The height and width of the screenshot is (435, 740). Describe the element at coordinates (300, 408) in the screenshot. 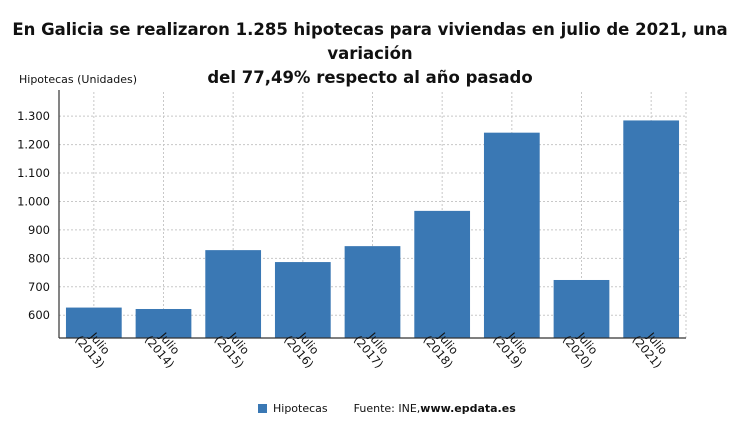

I see `legend-label-hipotecas: Hipotecas` at that location.